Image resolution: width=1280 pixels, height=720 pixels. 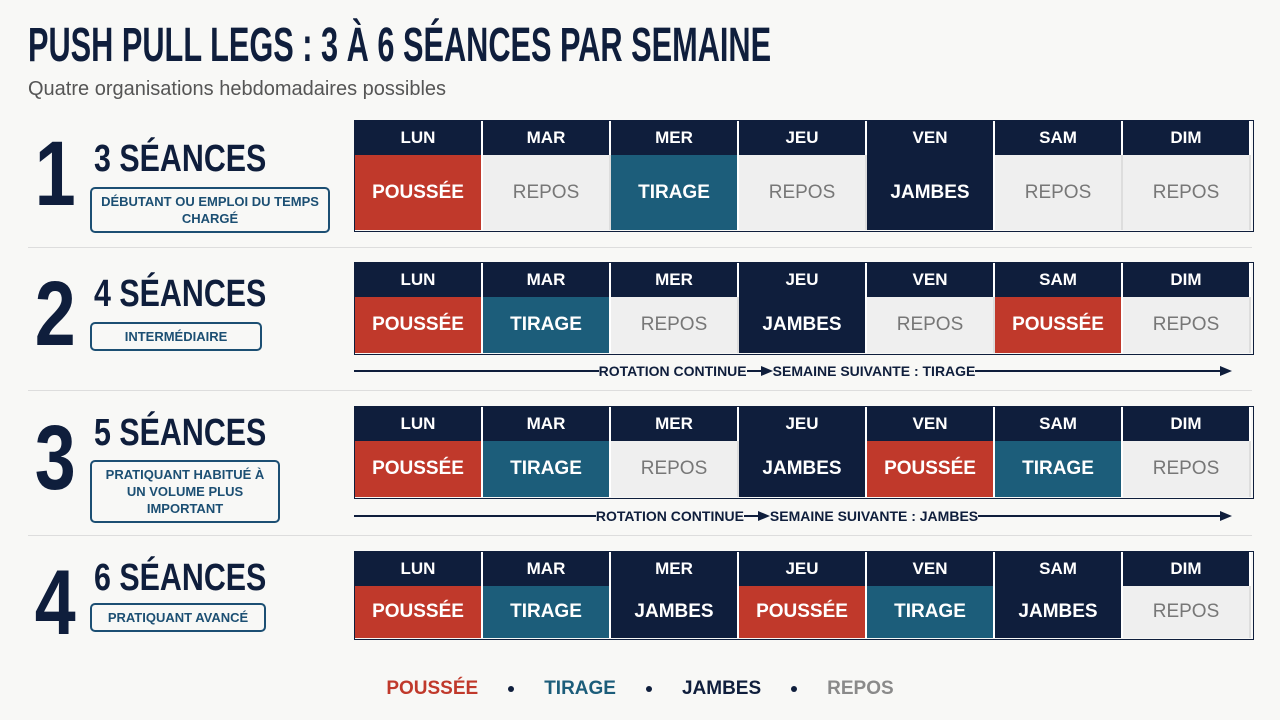 What do you see at coordinates (178, 617) in the screenshot?
I see `plan-audience: PRATIQUANT AVANCÉ` at bounding box center [178, 617].